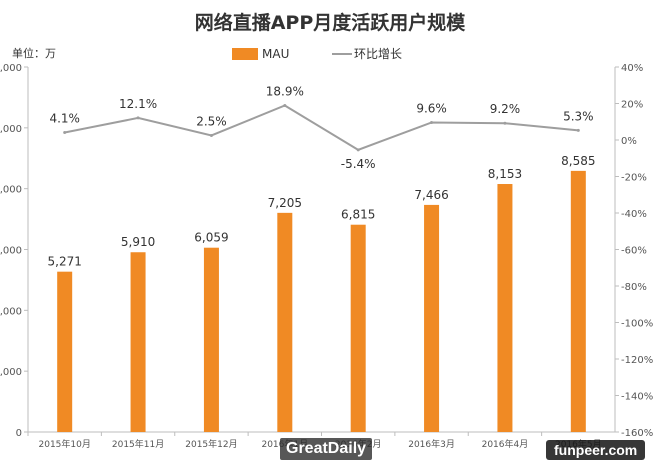 The width and height of the screenshot is (660, 462). What do you see at coordinates (11, 311) in the screenshot?
I see `left-axis-tick-label: 4,000` at bounding box center [11, 311].